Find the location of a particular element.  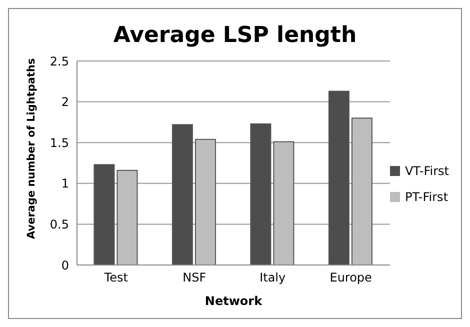

x-axis-title: Network is located at coordinates (234, 301).